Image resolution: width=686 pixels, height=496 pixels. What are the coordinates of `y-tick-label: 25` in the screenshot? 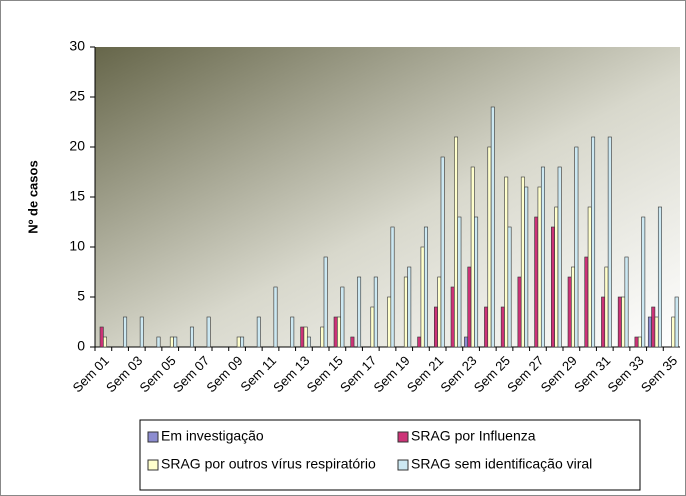 It's located at (77, 96).